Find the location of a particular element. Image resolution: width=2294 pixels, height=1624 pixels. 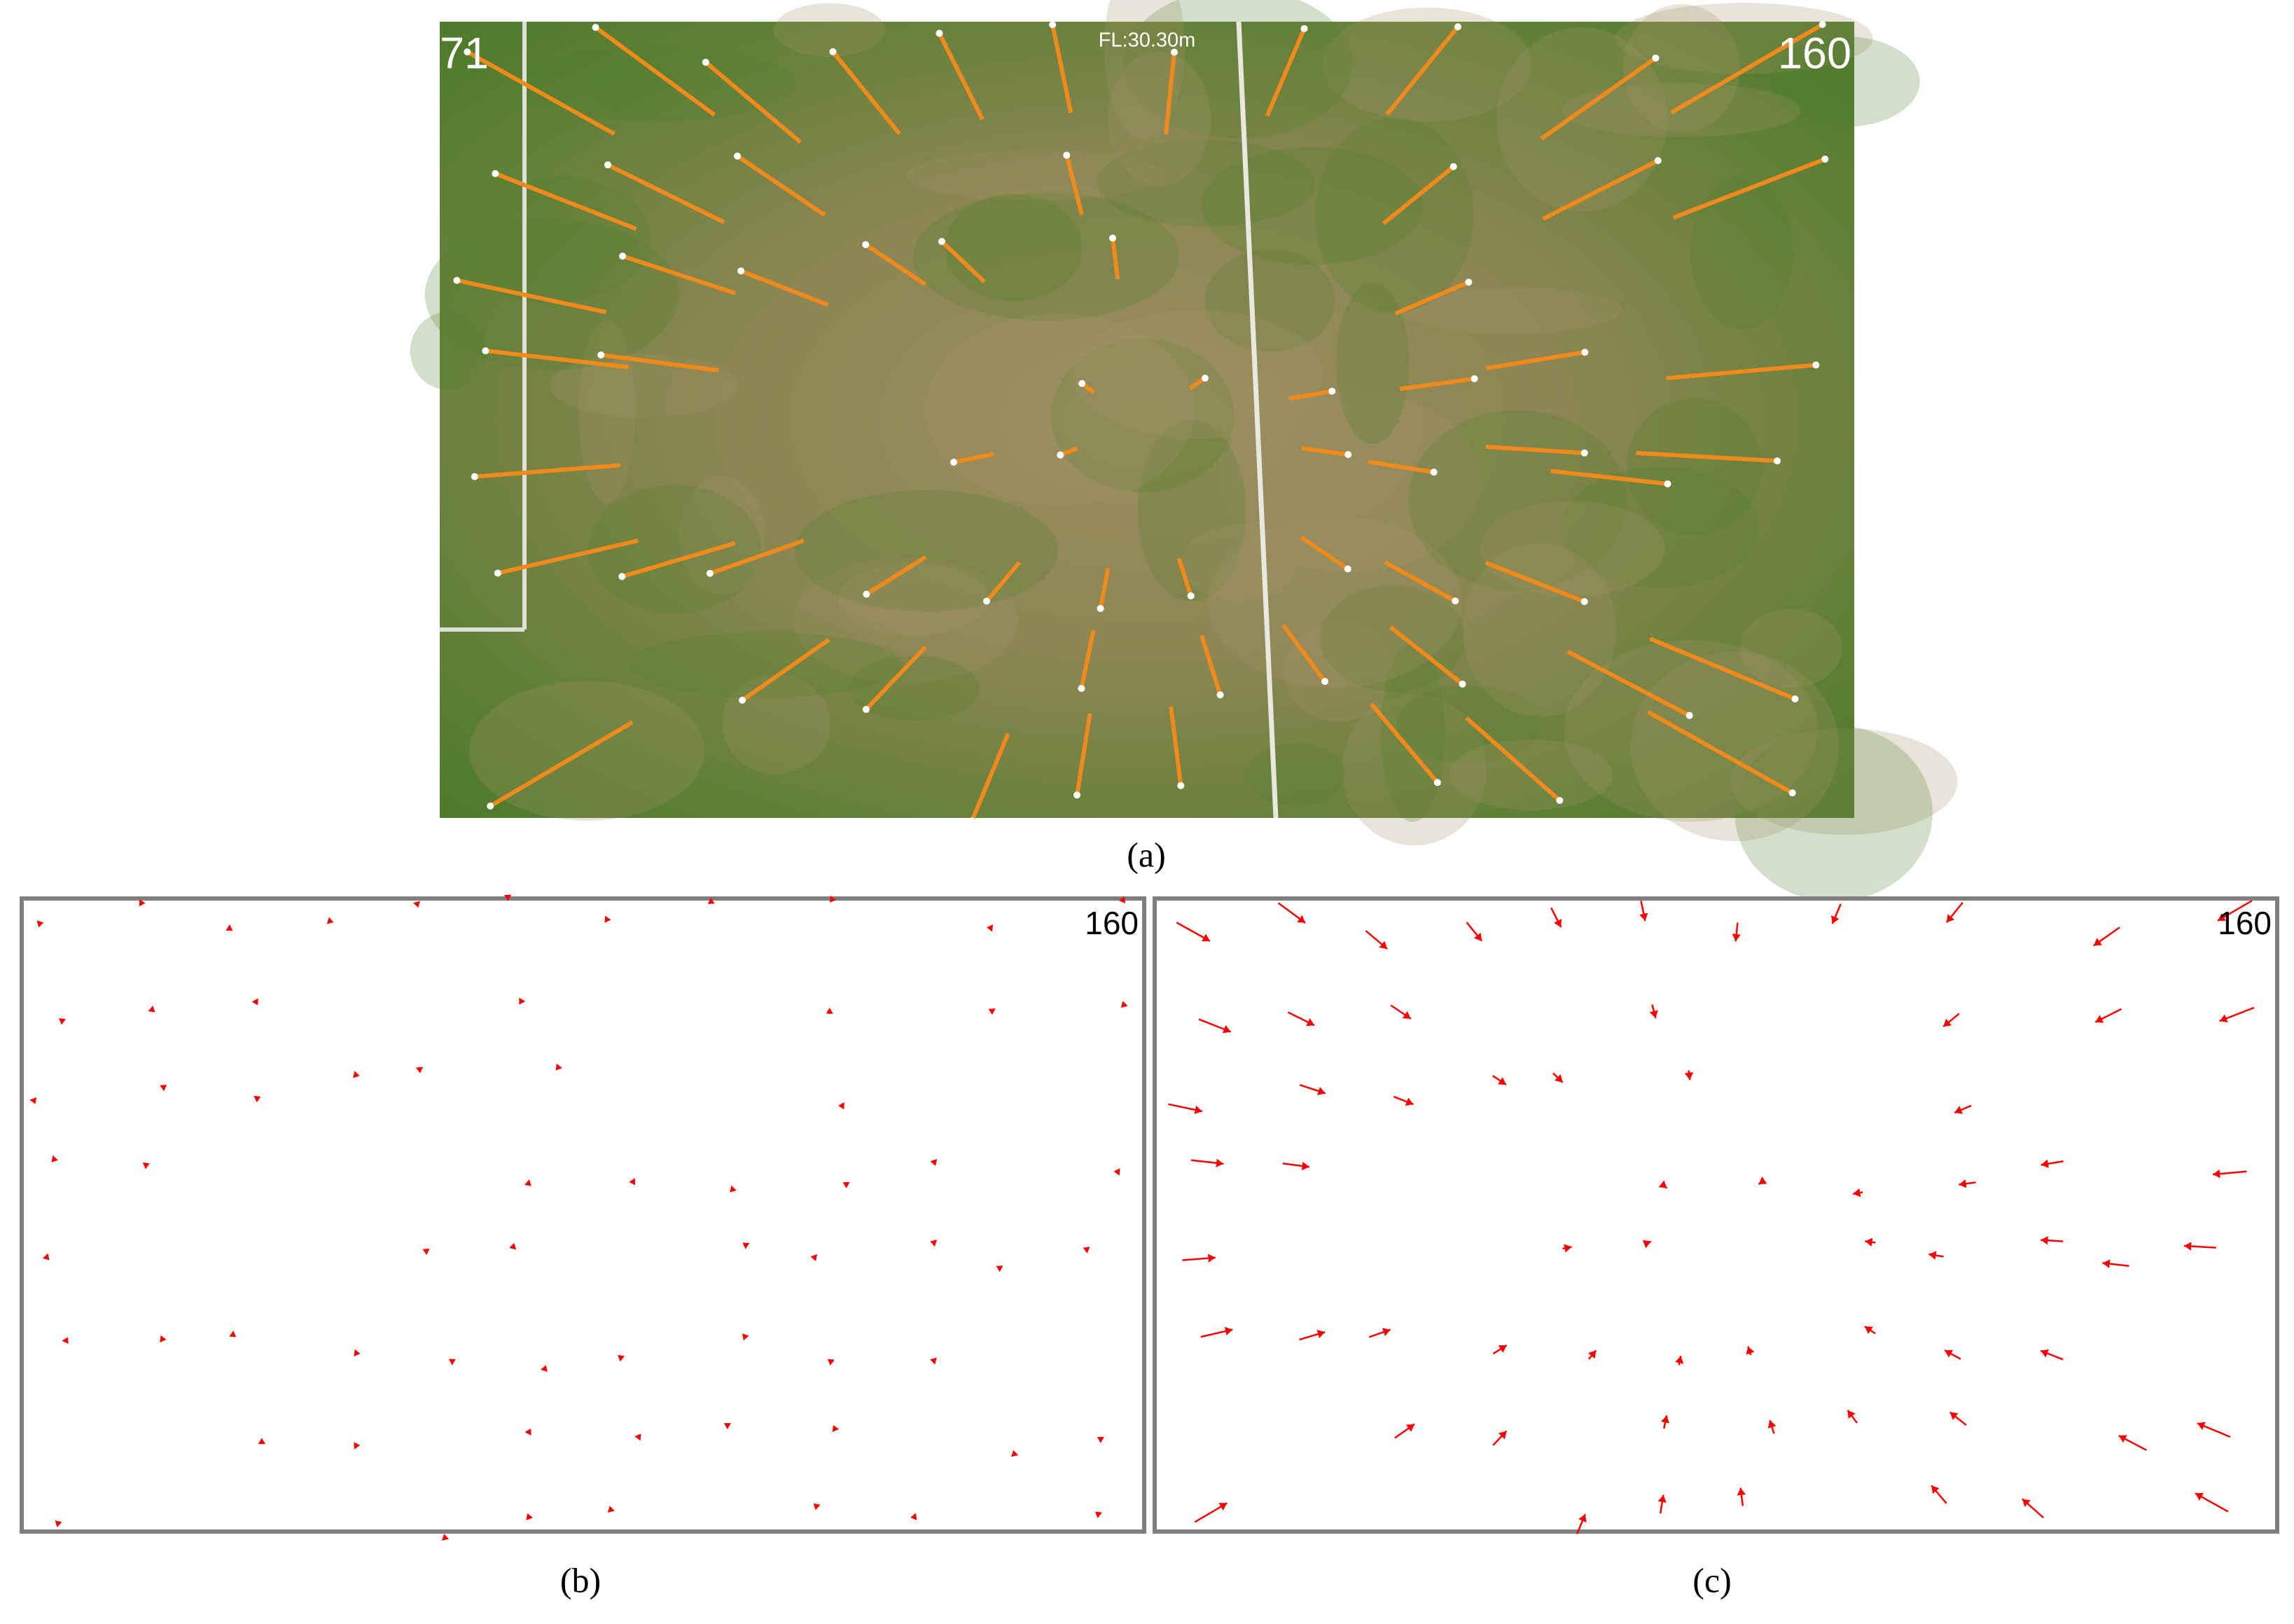

frame-number: 160 is located at coordinates (1814, 53).